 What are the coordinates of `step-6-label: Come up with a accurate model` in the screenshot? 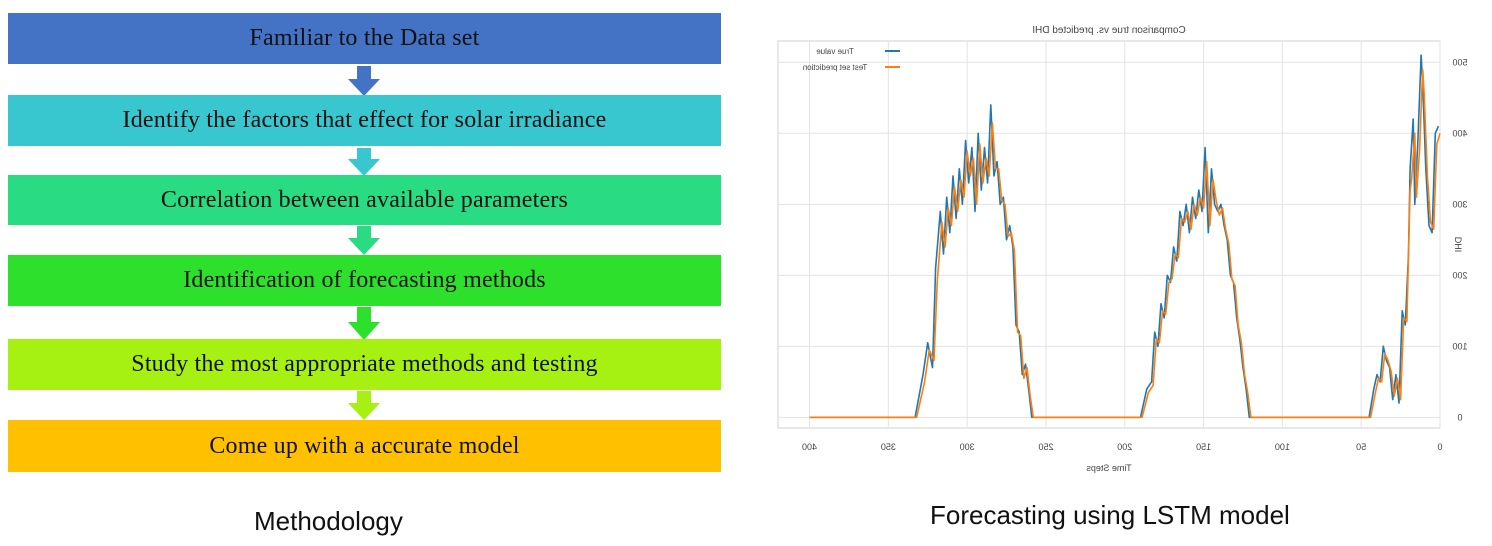 It's located at (364, 445).